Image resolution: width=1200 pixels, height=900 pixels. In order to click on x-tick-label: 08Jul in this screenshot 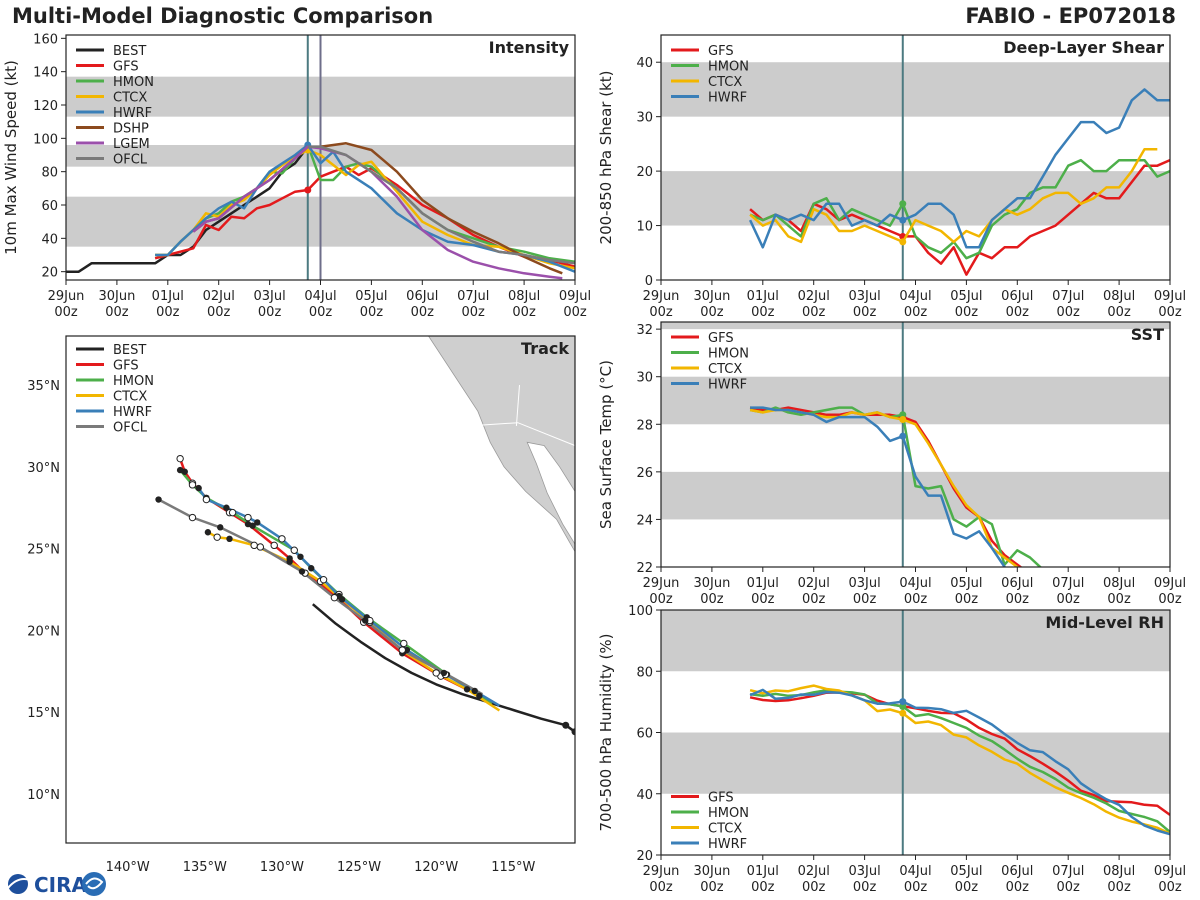, I will do `click(1119, 296)`.